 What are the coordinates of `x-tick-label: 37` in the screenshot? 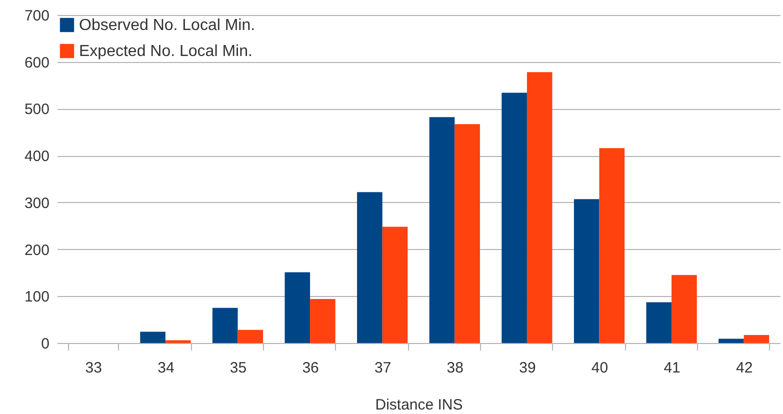 It's located at (383, 368).